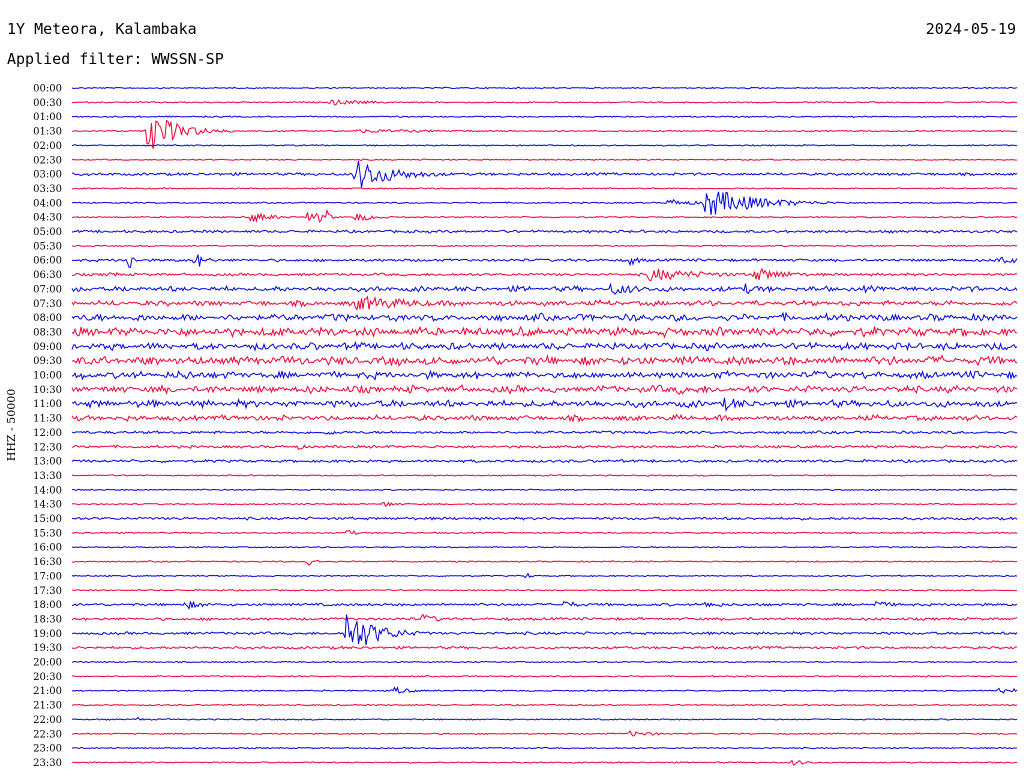 This screenshot has height=780, width=1024. Describe the element at coordinates (47, 117) in the screenshot. I see `row-time-label: 01:00` at that location.